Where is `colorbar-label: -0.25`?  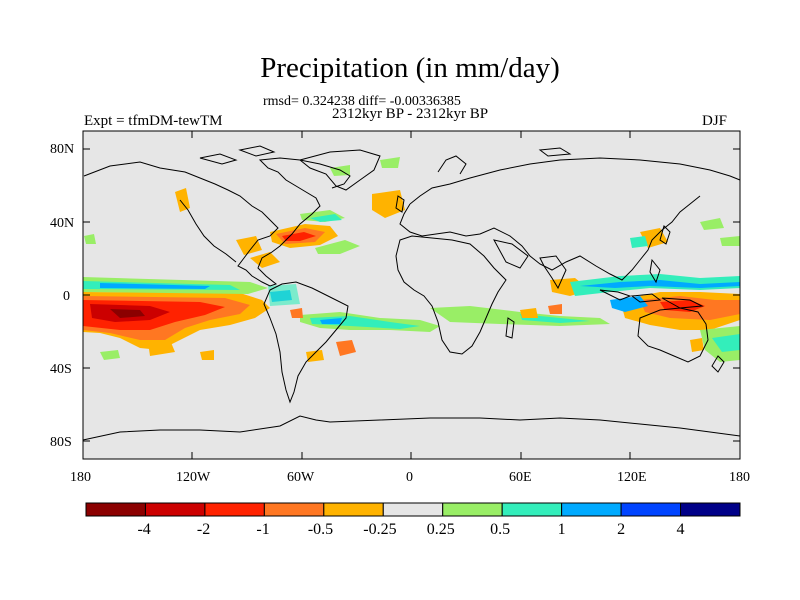 colorbar-label: -0.25 is located at coordinates (380, 529).